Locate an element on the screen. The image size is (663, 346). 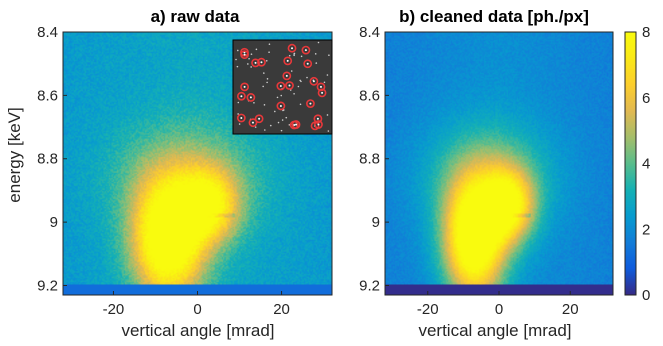
x-tick-label: 20 is located at coordinates (570, 309).